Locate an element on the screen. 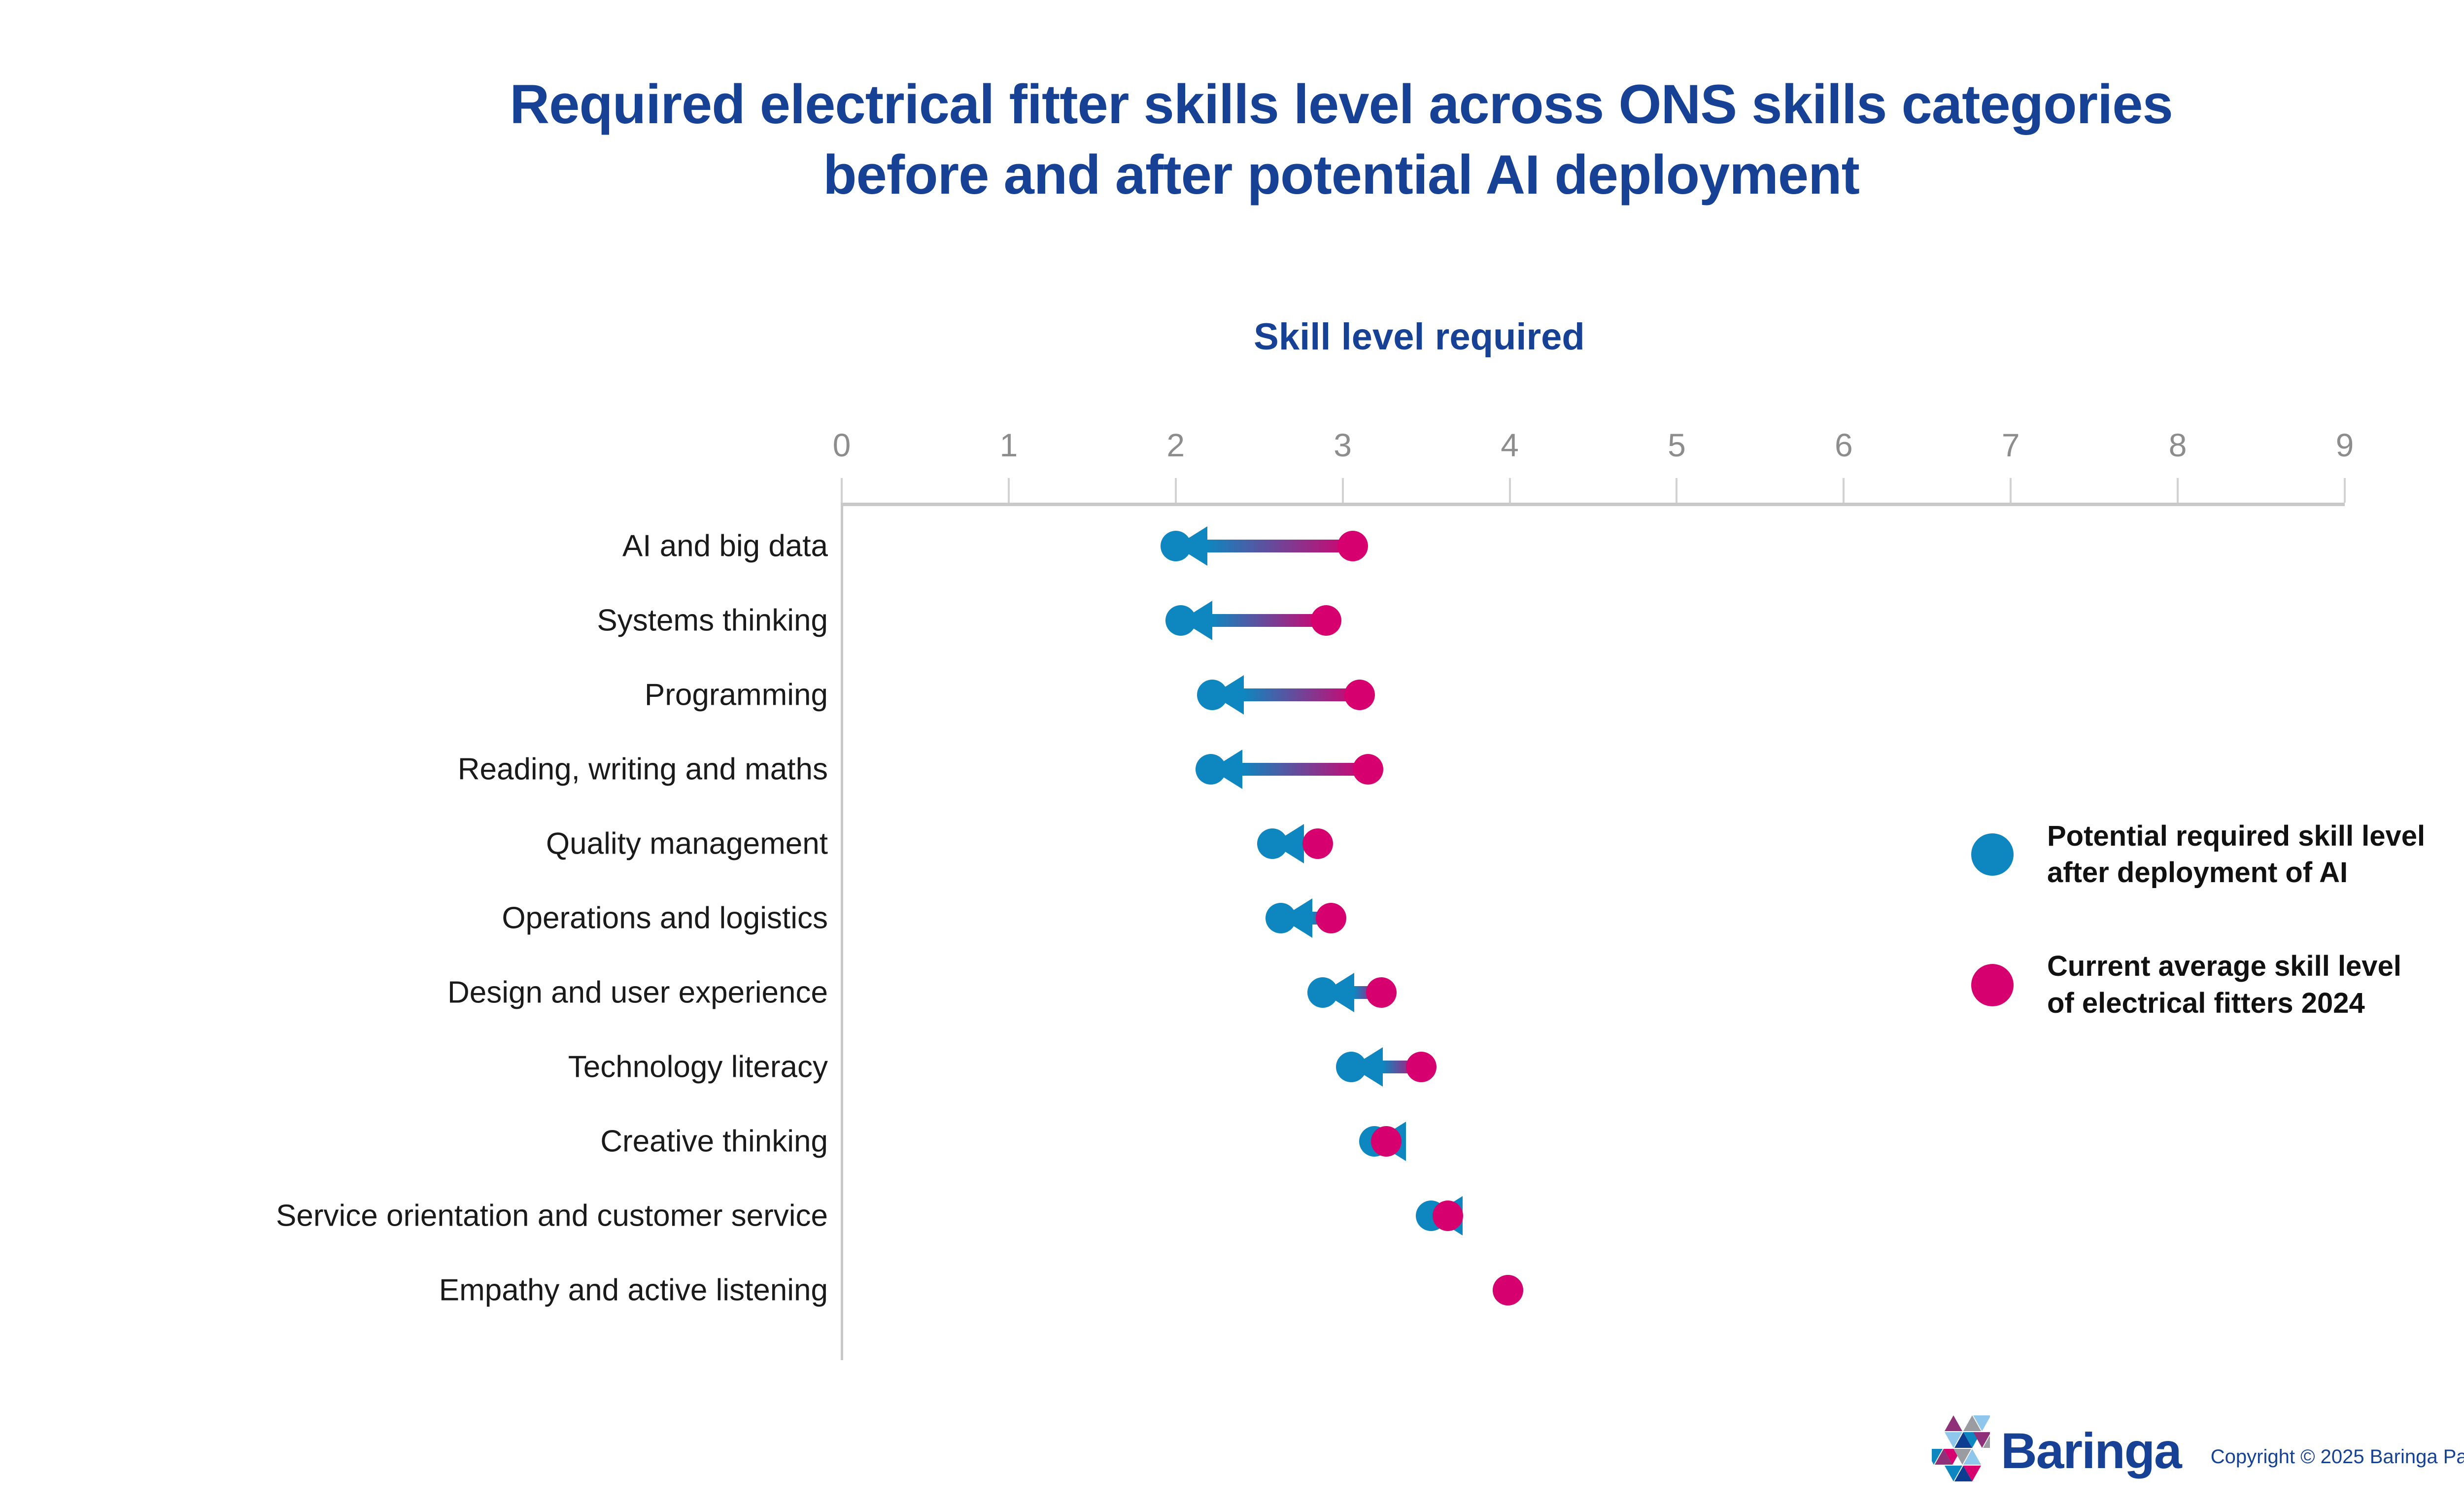 This screenshot has height=1509, width=2464. baringa-wordmark: Baringa is located at coordinates (2091, 1451).